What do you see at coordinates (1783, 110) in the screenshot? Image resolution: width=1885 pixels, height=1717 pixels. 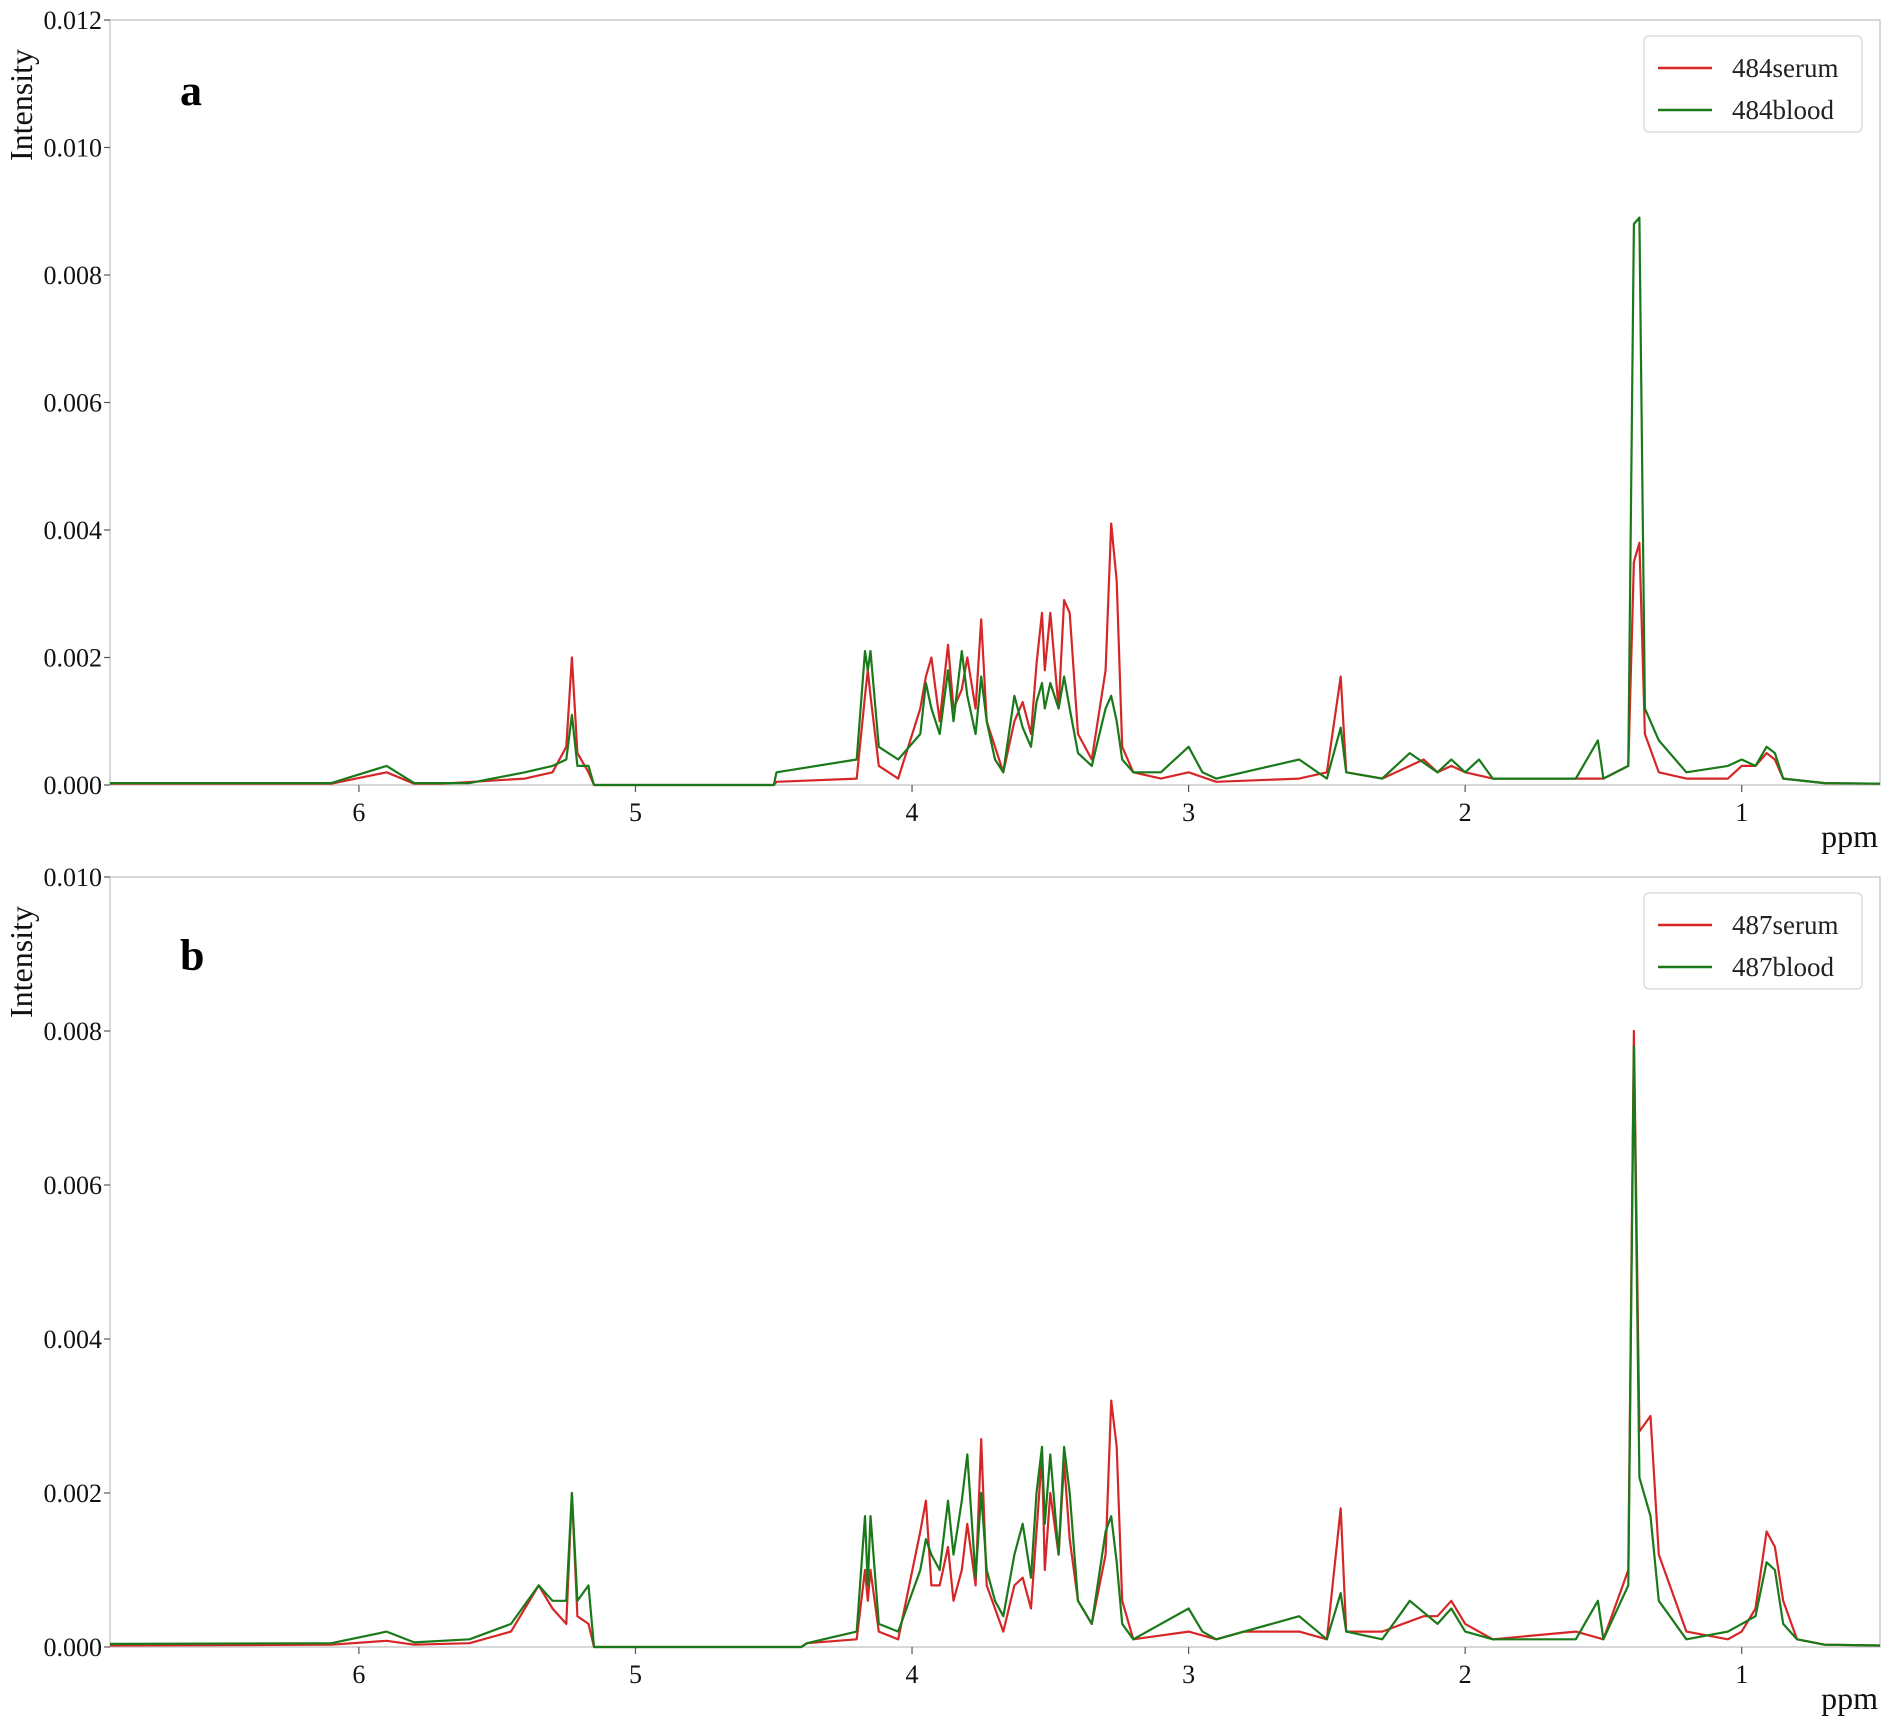 I see `legend-label: 484blood` at bounding box center [1783, 110].